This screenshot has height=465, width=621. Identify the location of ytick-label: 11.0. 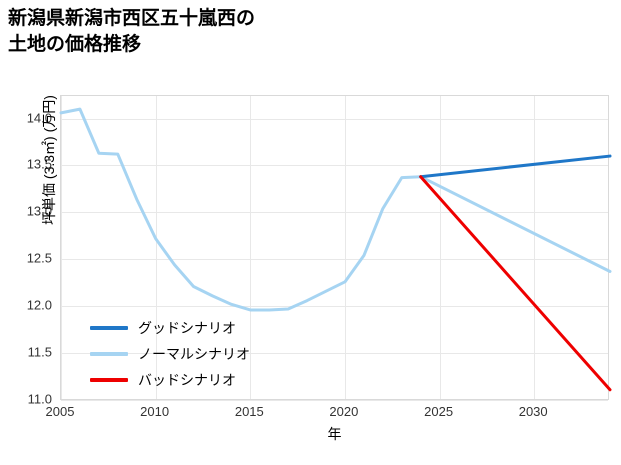
(39, 399).